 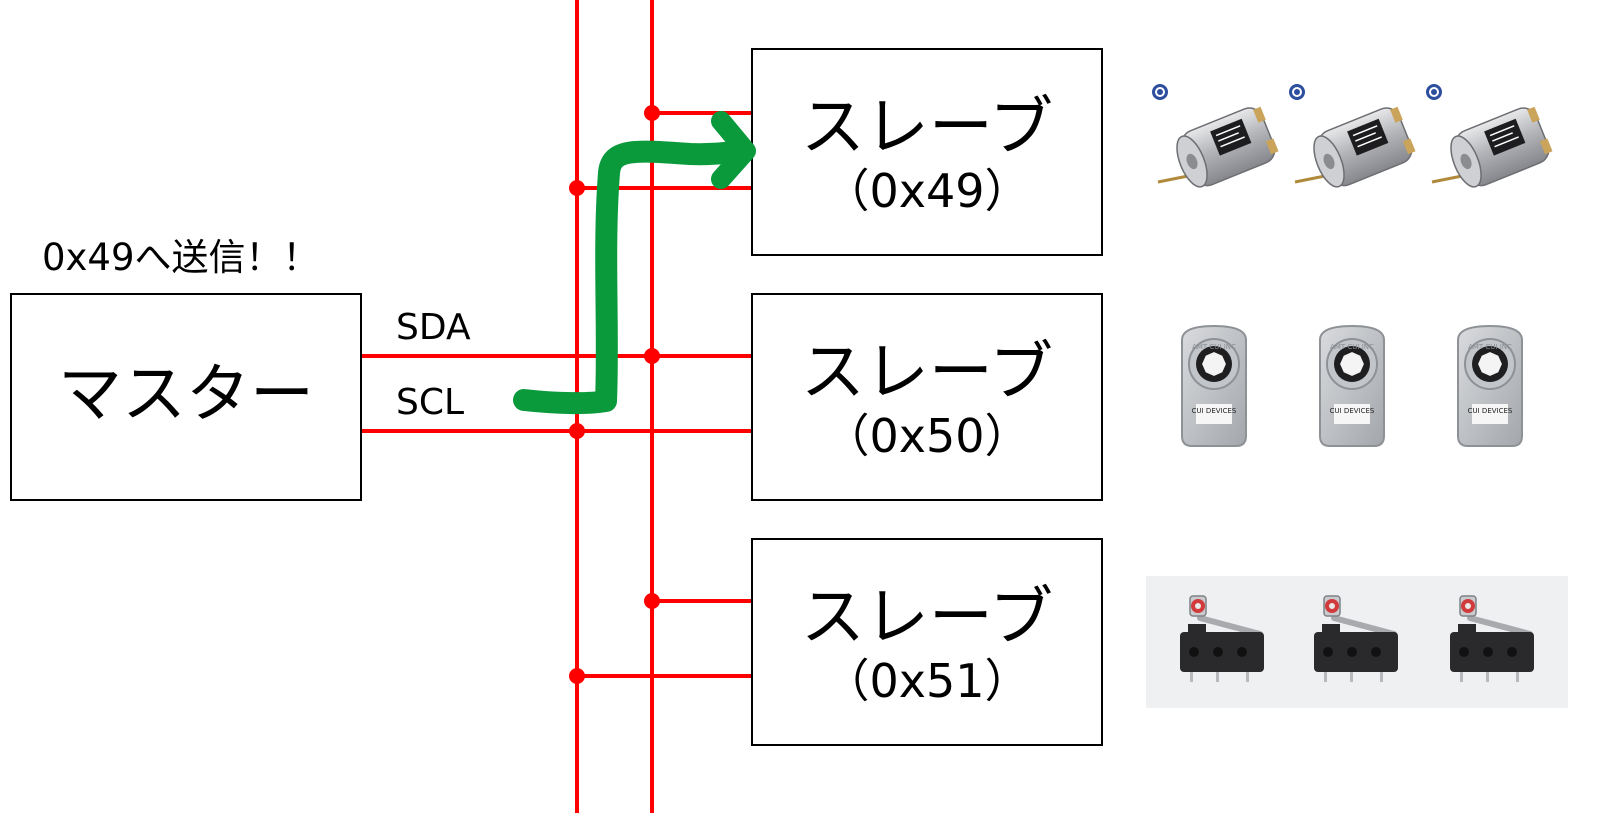 I want to click on arrow-path, so click(x=634, y=277).